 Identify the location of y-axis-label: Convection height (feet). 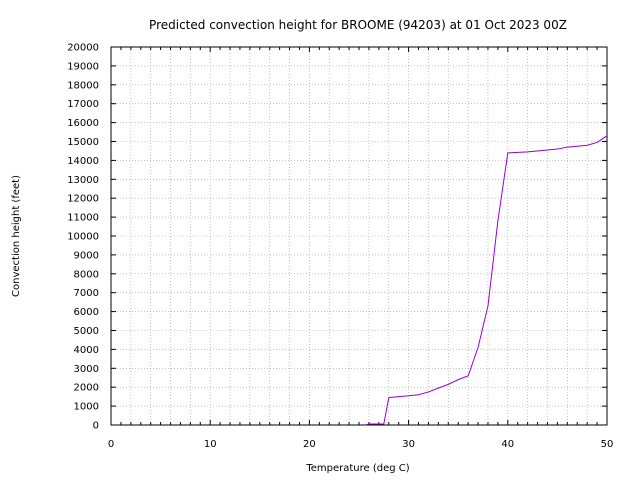
(16, 236).